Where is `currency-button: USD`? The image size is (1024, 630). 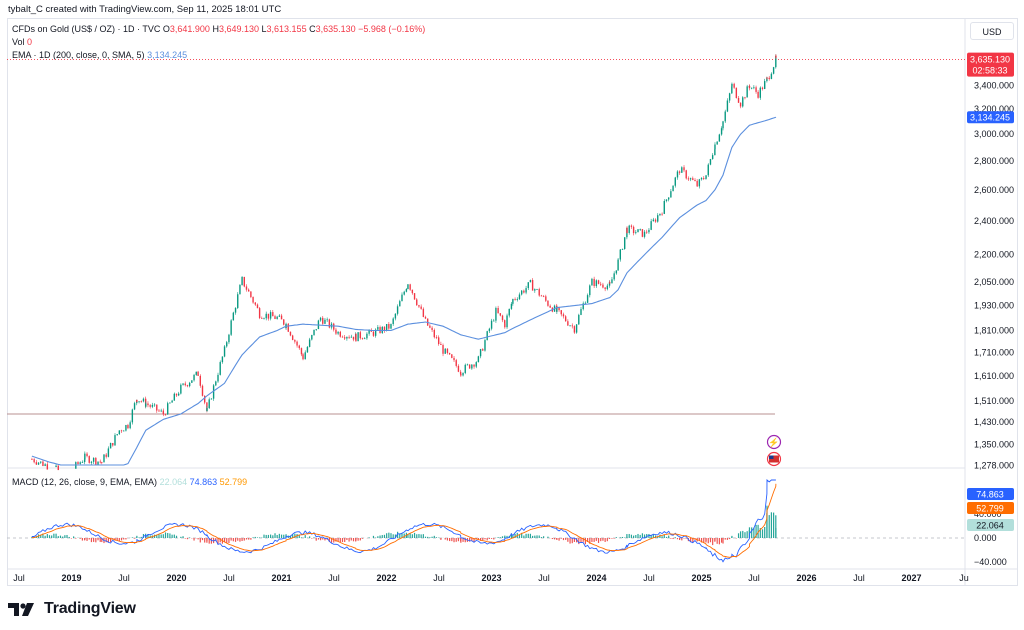
currency-button: USD is located at coordinates (992, 31).